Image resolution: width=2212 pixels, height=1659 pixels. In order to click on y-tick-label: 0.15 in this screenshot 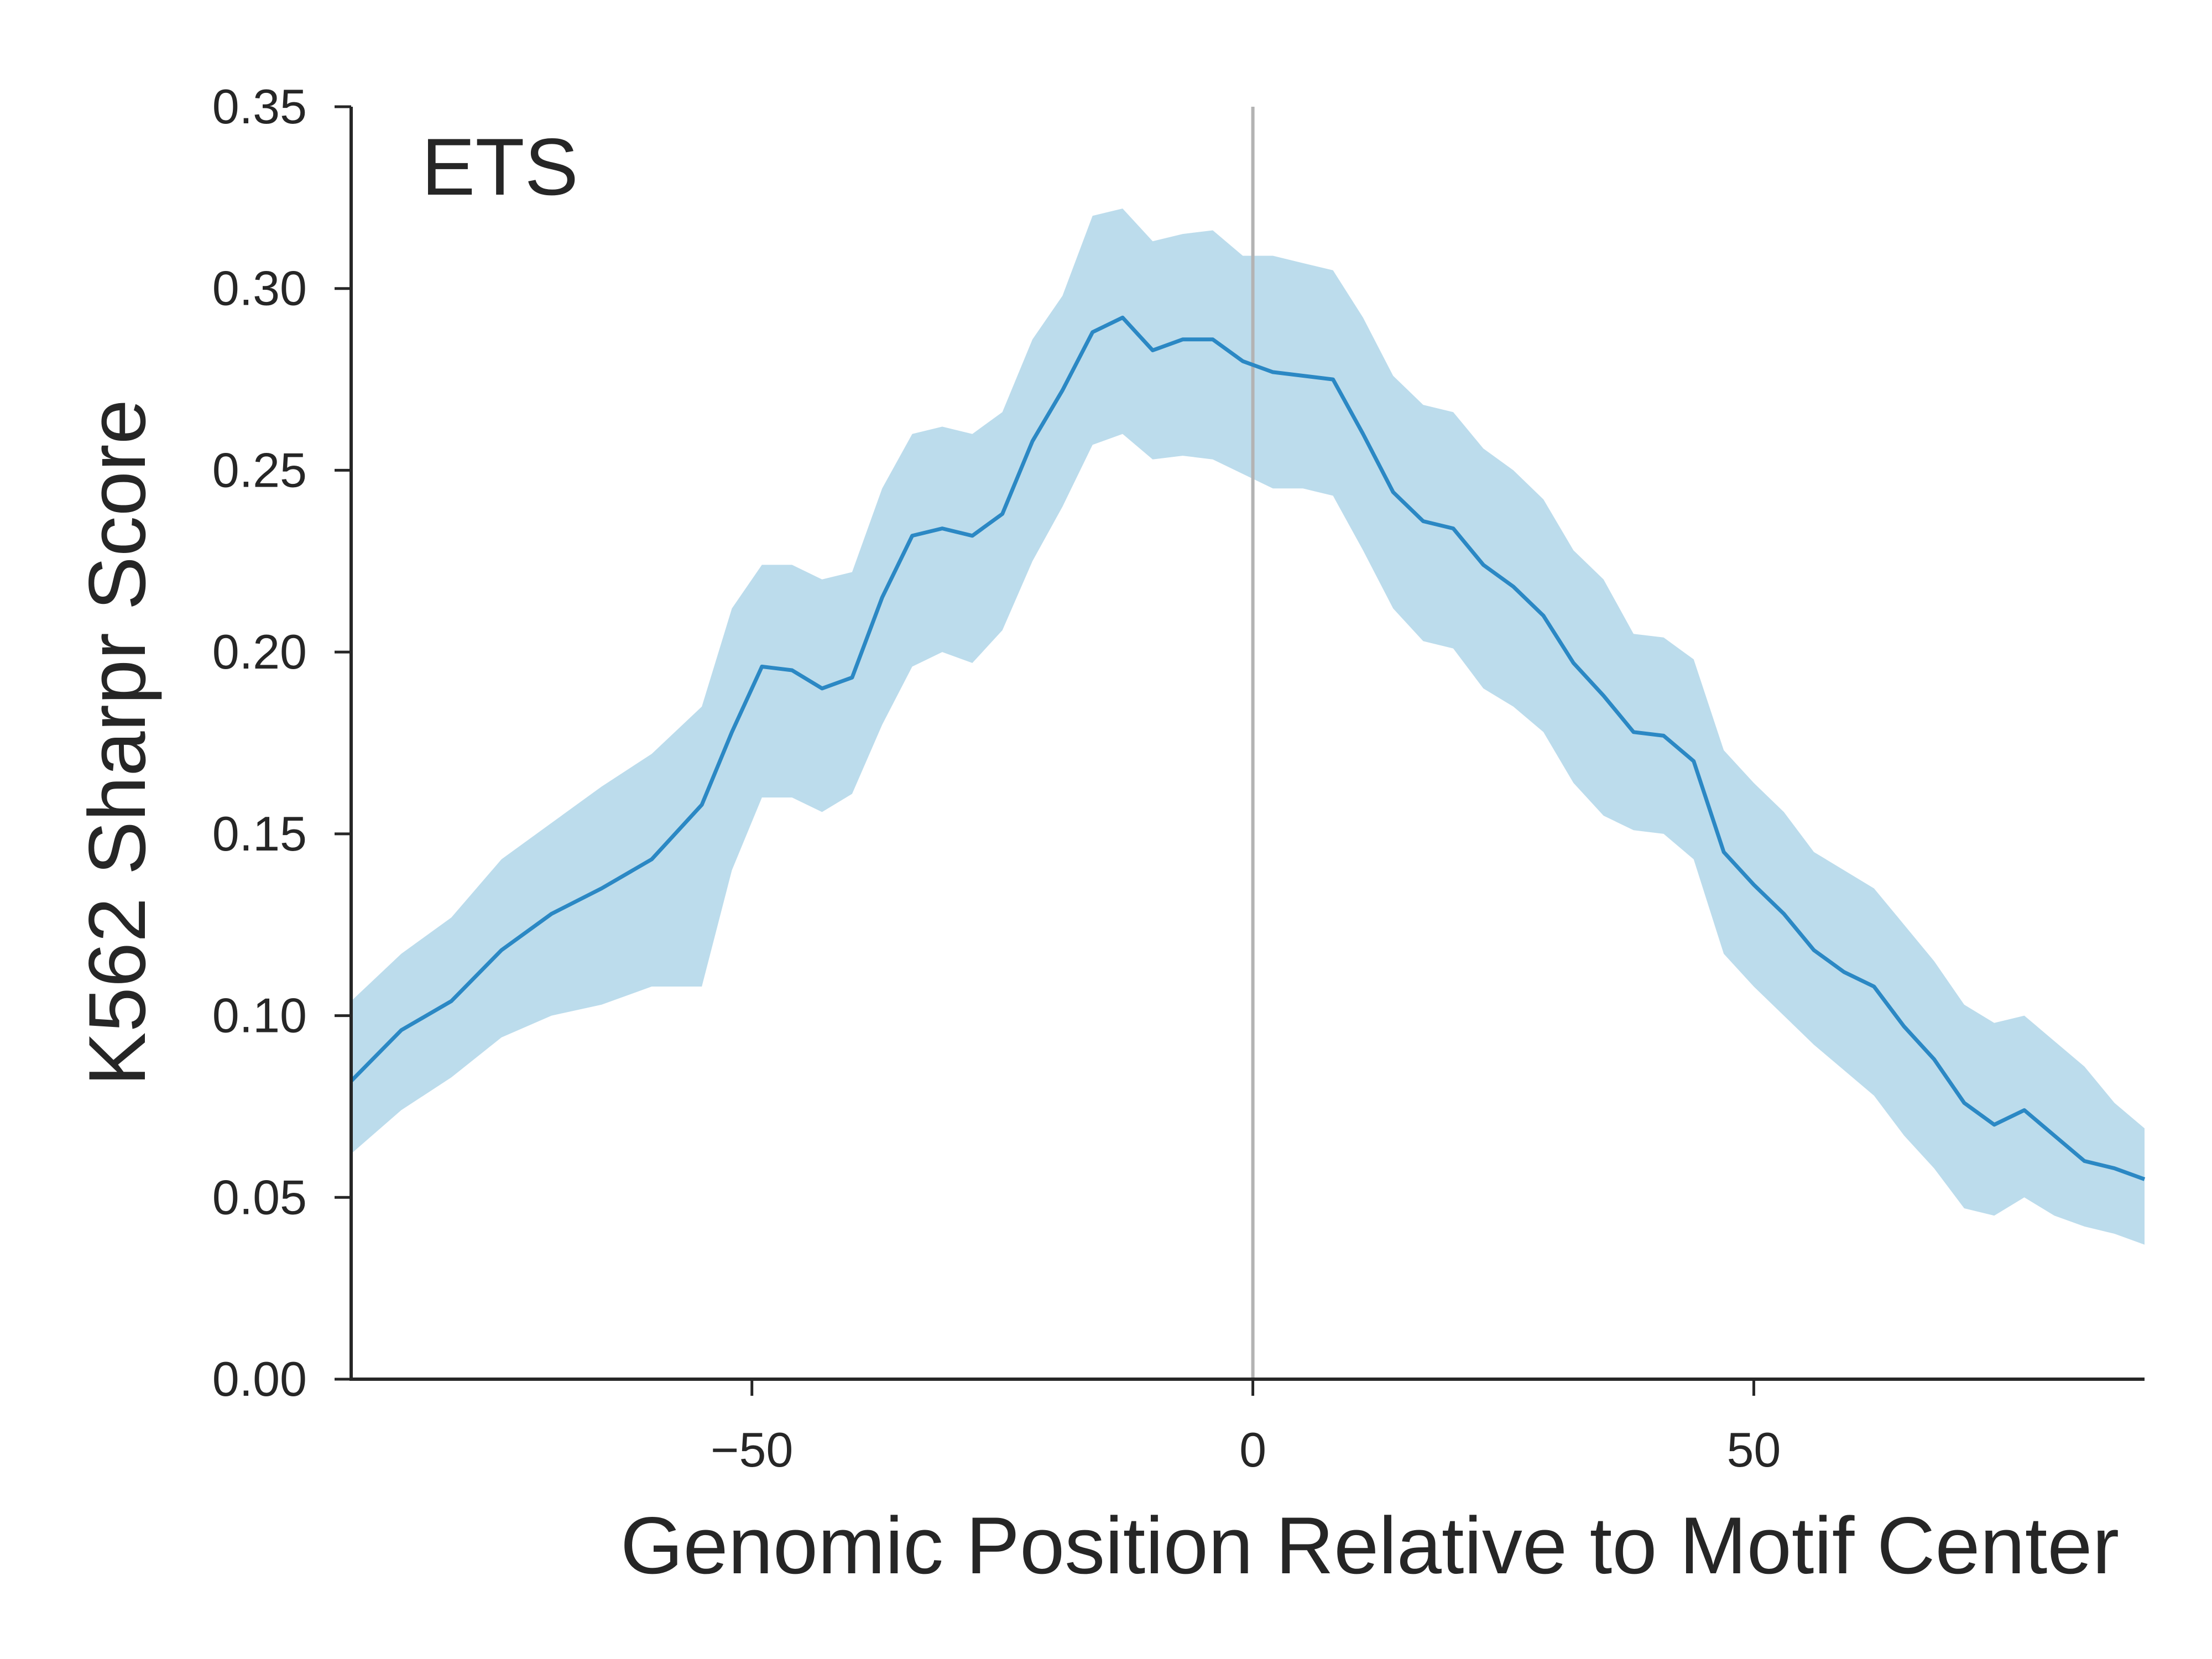, I will do `click(260, 834)`.